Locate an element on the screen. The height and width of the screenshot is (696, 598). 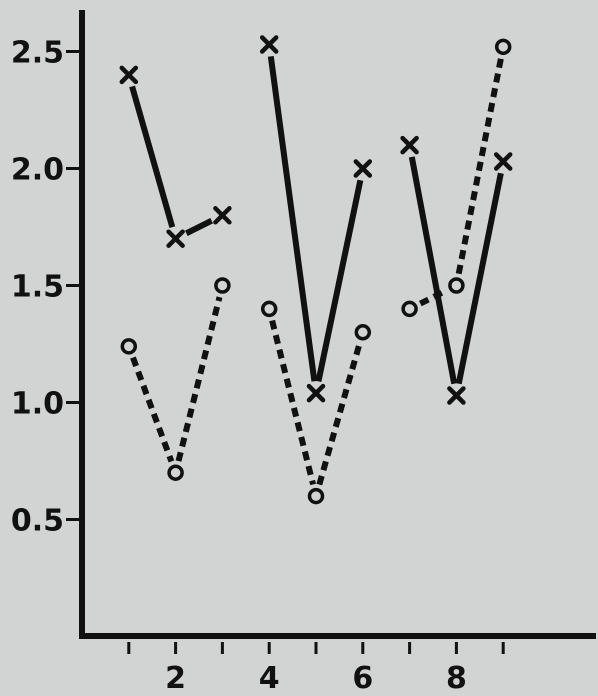
x-tick-label: 4 is located at coordinates (269, 678).